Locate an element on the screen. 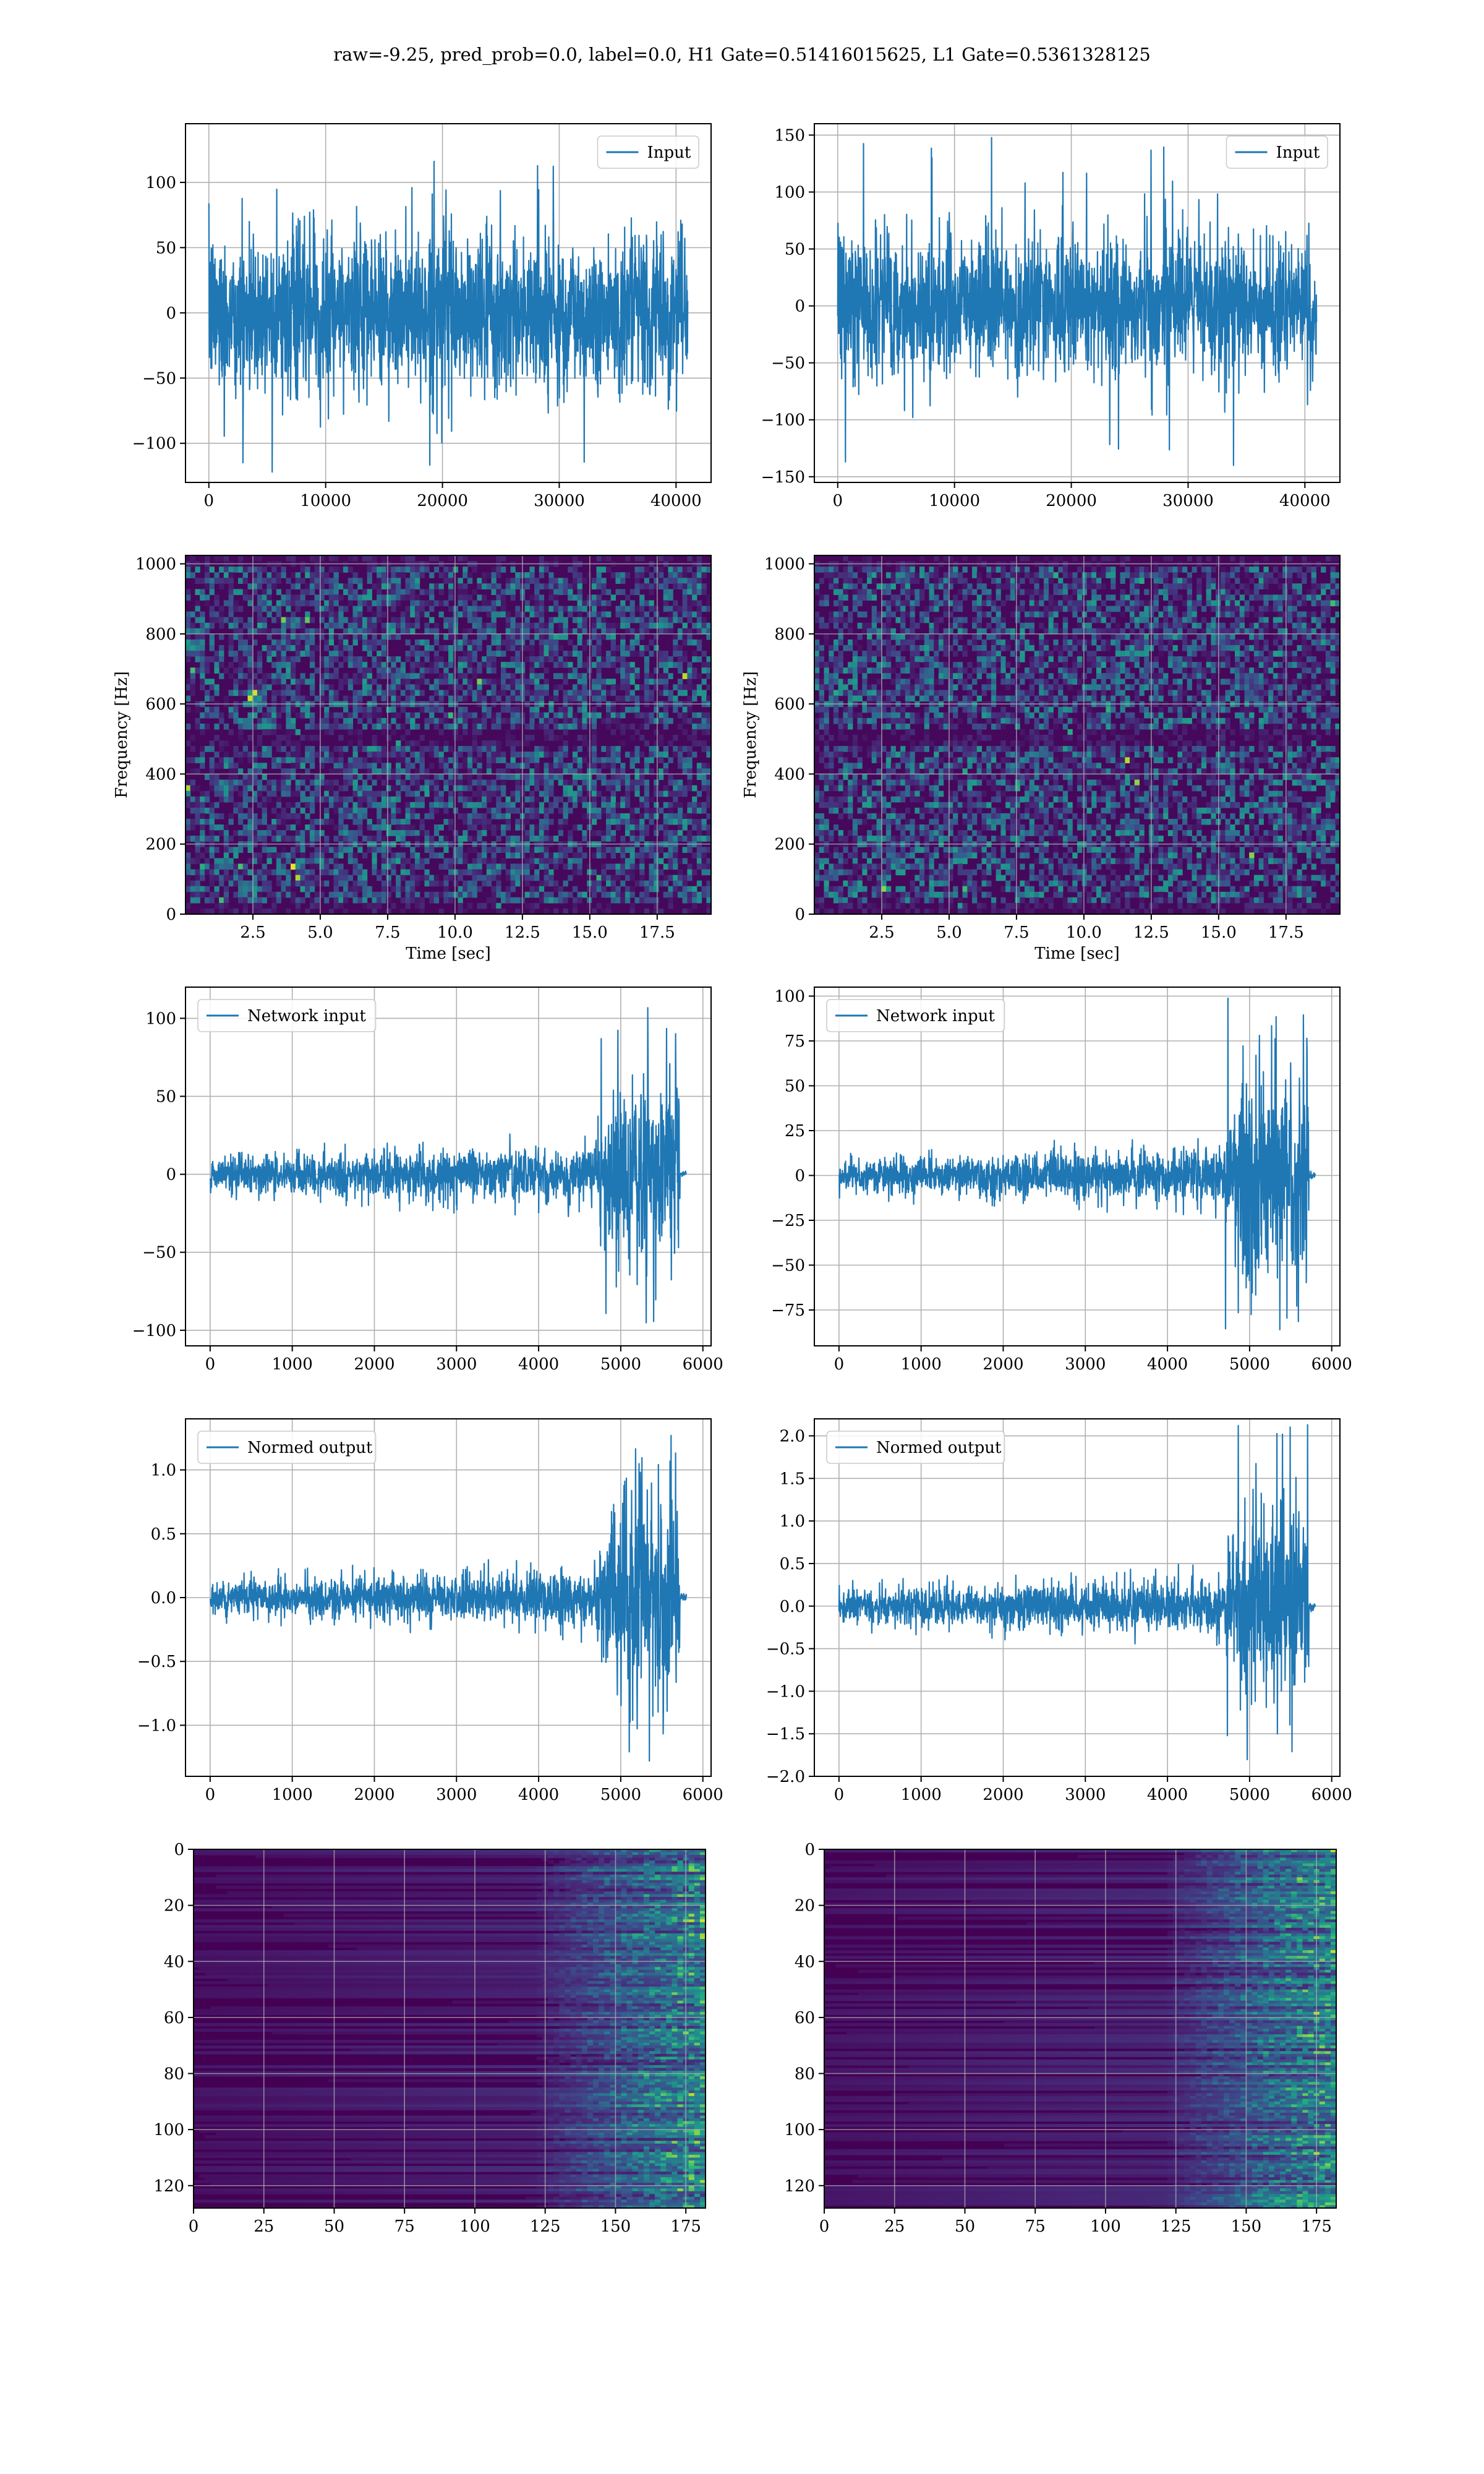  feature-map-image is located at coordinates (1080, 2029).